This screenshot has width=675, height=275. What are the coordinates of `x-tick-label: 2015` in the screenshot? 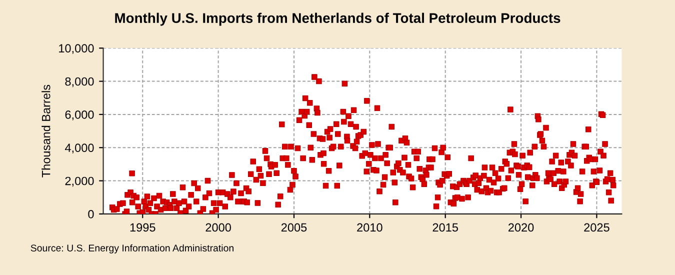 It's located at (445, 227).